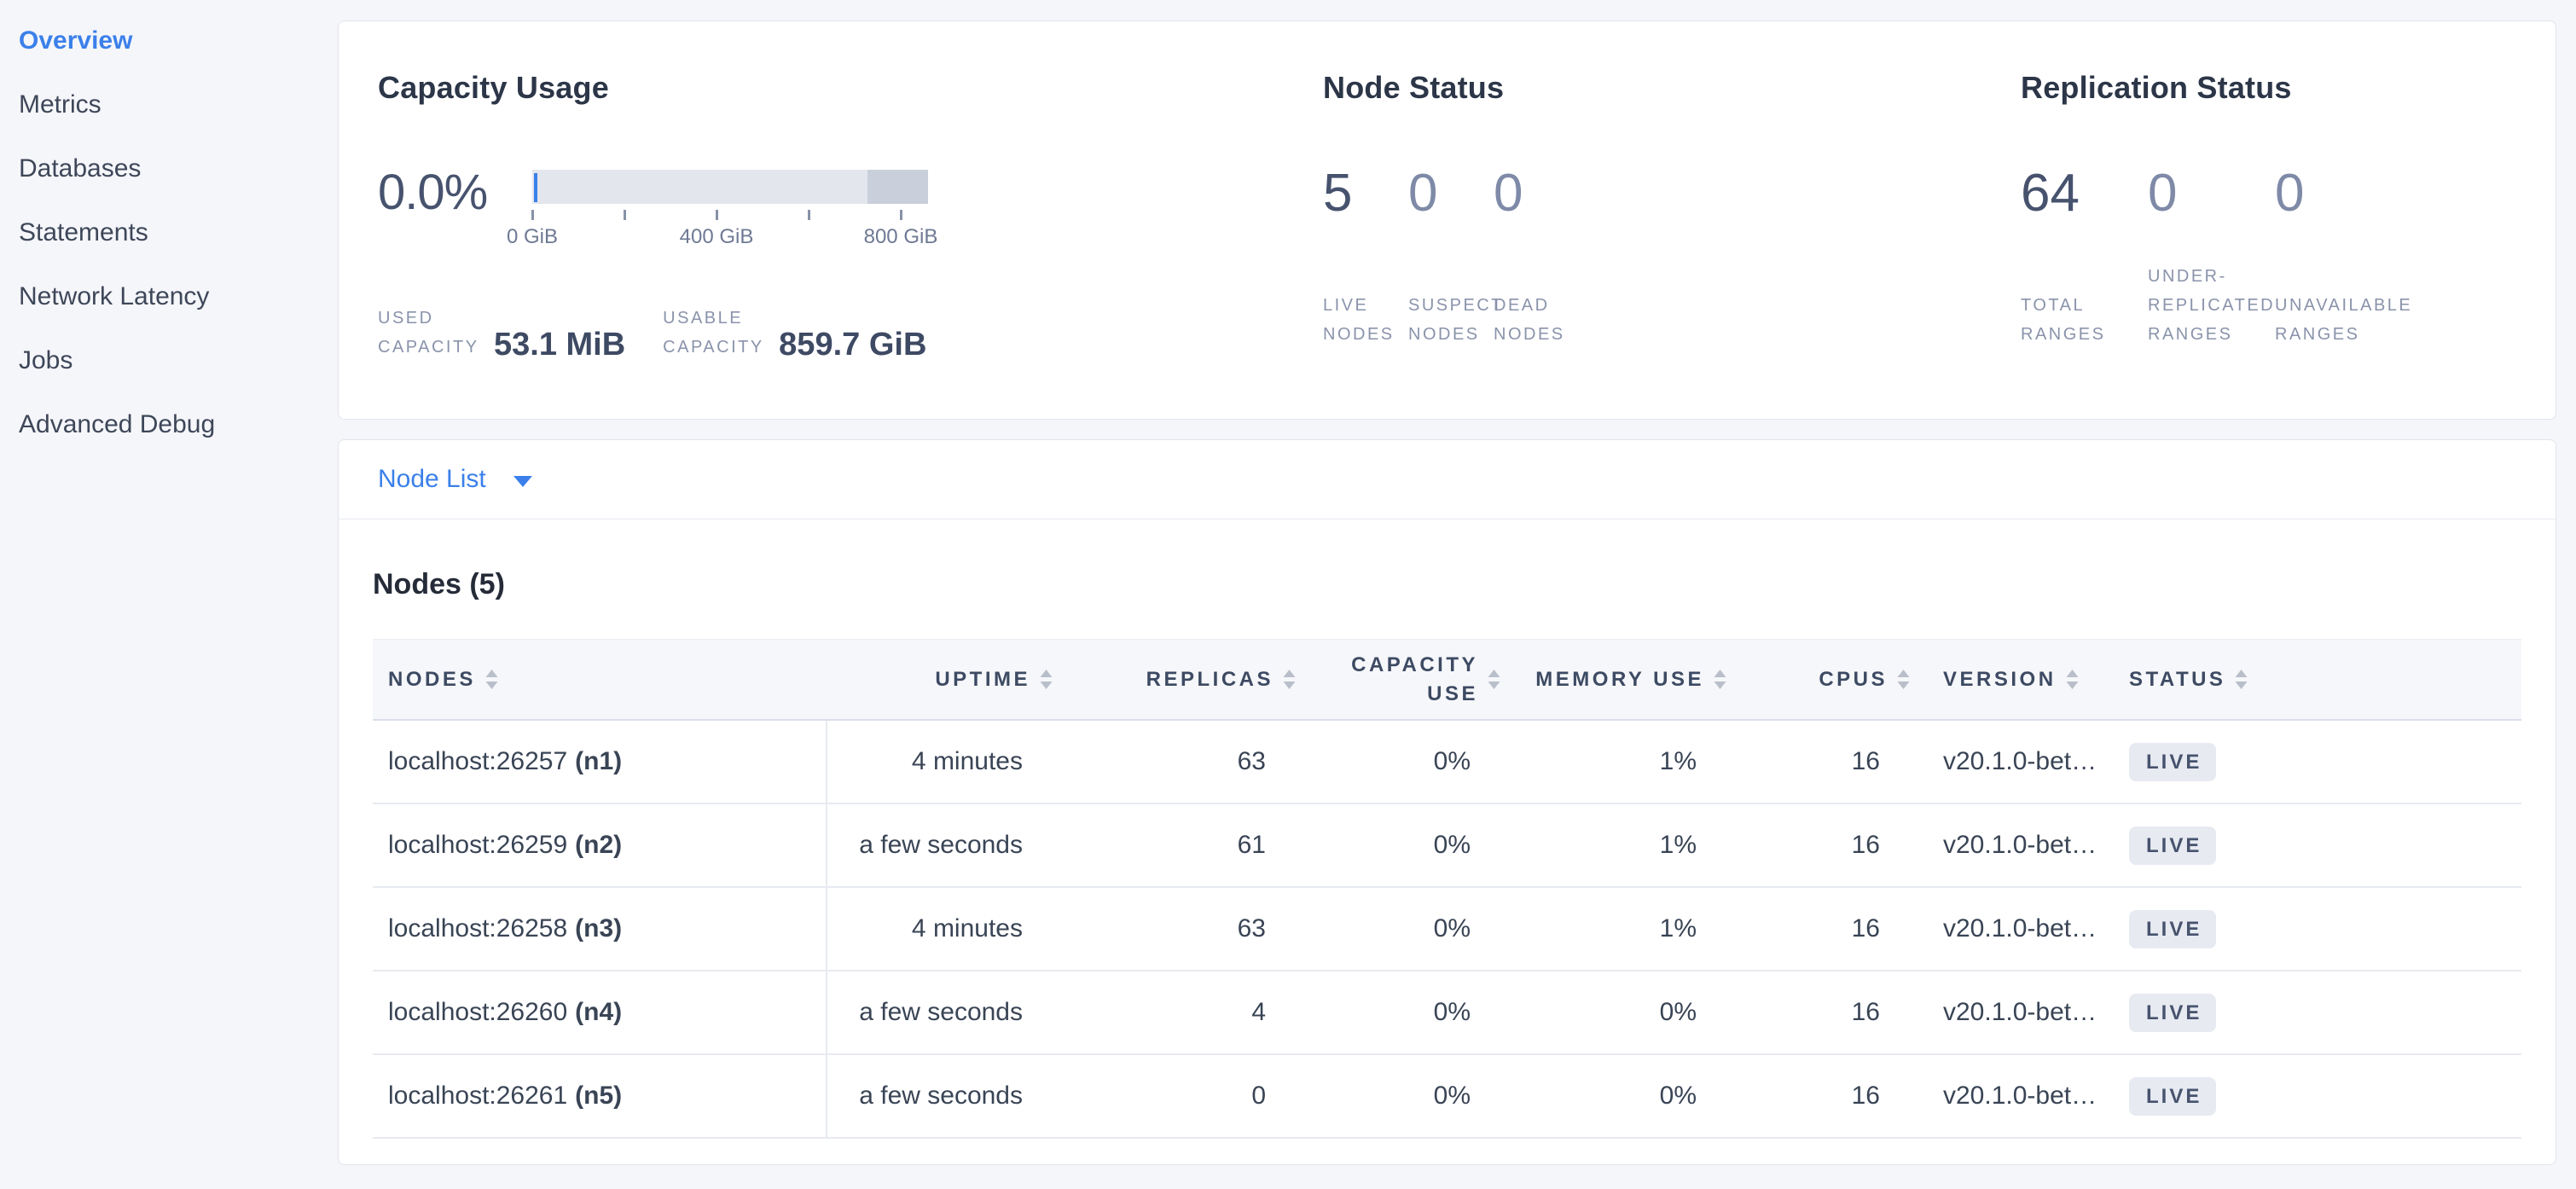 The height and width of the screenshot is (1189, 2576). I want to click on column-header-label: CPUS, so click(1853, 679).